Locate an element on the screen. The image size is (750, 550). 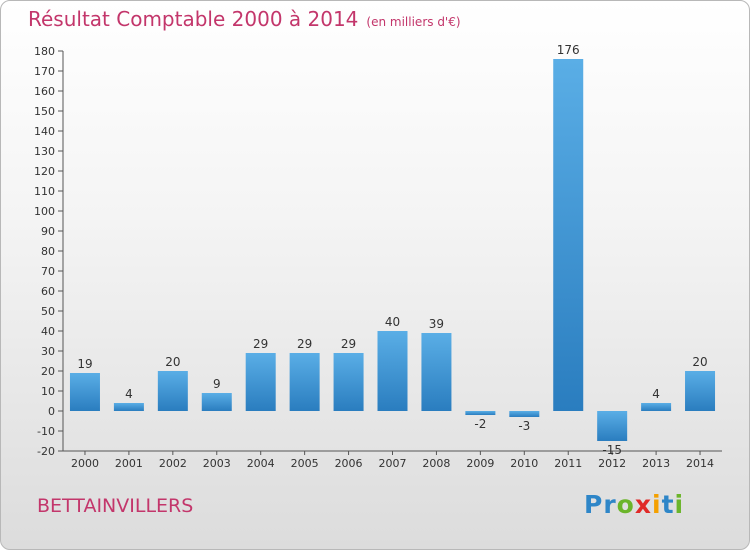
x-tick-label: 2003 is located at coordinates (217, 463).